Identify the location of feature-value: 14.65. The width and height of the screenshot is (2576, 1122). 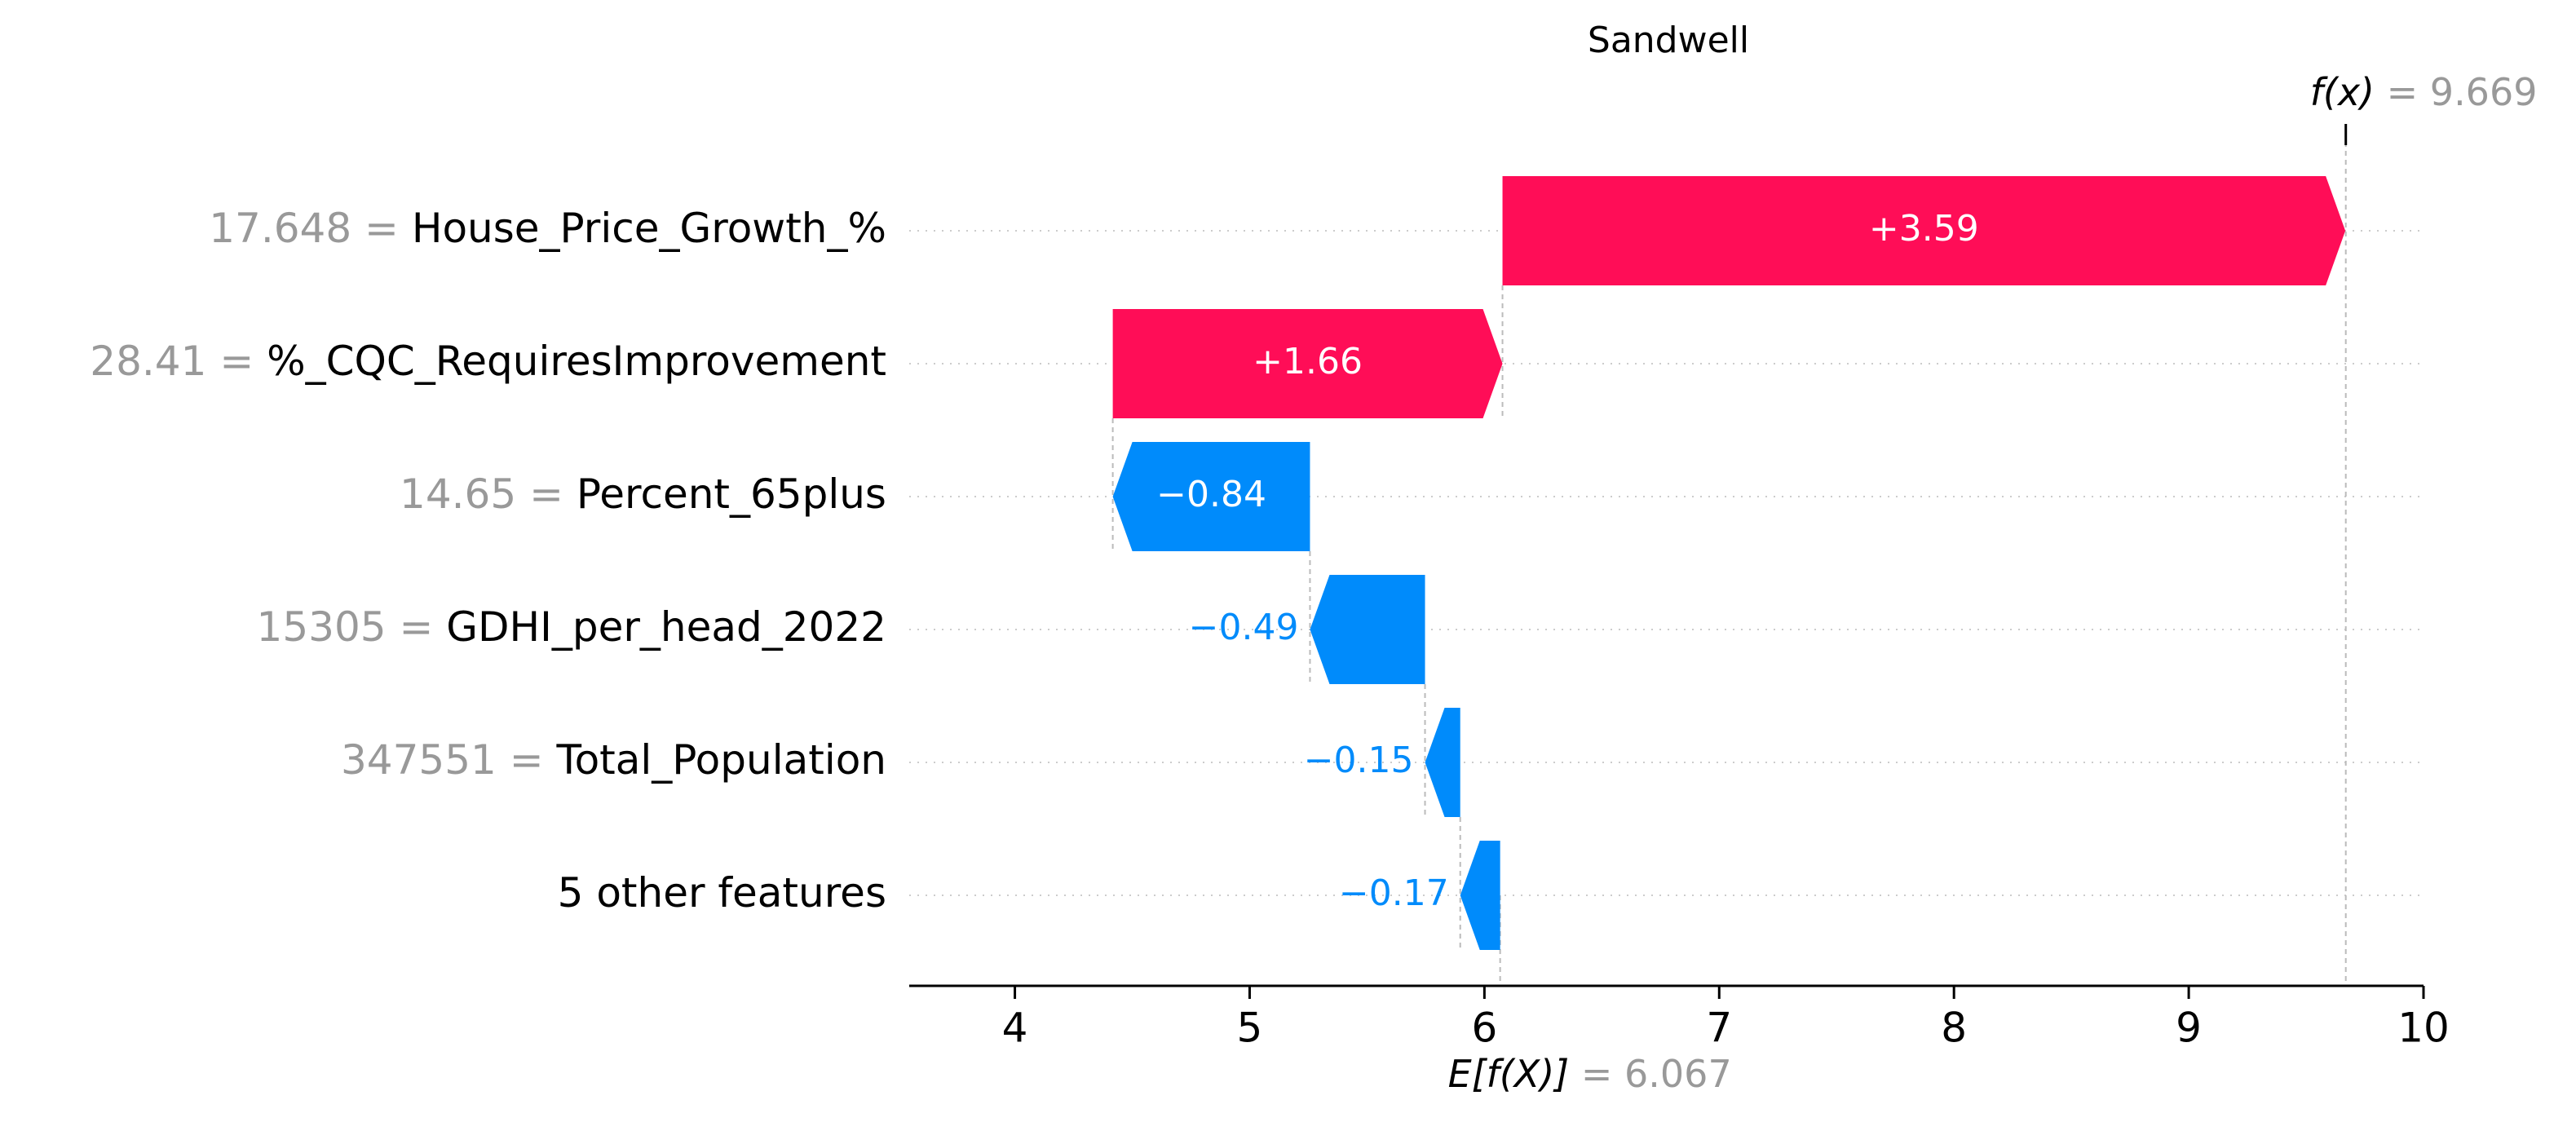
(458, 494).